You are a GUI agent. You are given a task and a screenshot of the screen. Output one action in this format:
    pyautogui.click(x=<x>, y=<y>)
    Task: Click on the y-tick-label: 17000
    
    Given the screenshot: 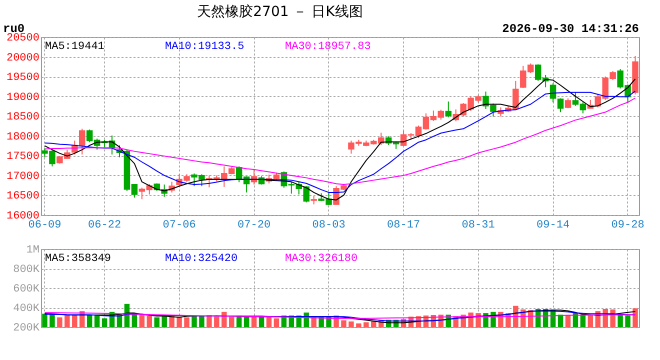 What is the action you would take?
    pyautogui.click(x=23, y=176)
    